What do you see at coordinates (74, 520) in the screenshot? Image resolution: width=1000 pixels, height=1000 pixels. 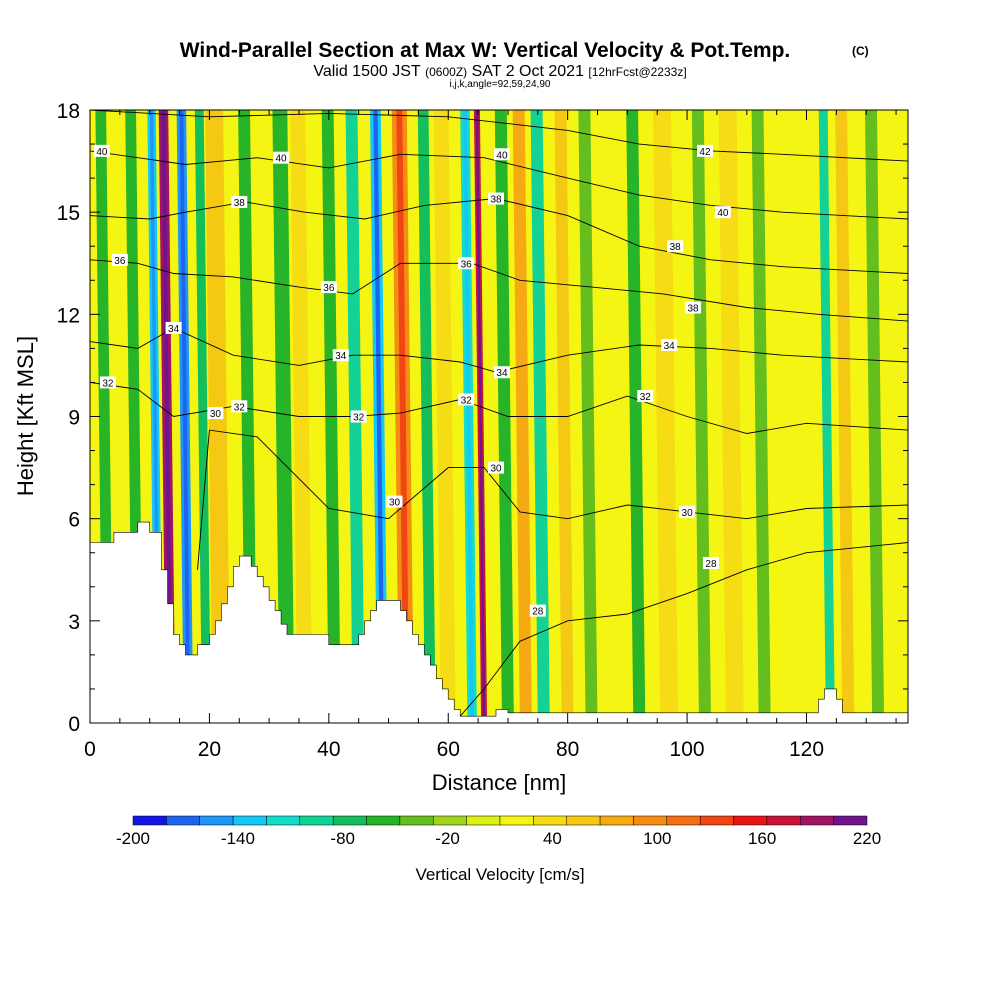 I see `y-tick-label: 6` at bounding box center [74, 520].